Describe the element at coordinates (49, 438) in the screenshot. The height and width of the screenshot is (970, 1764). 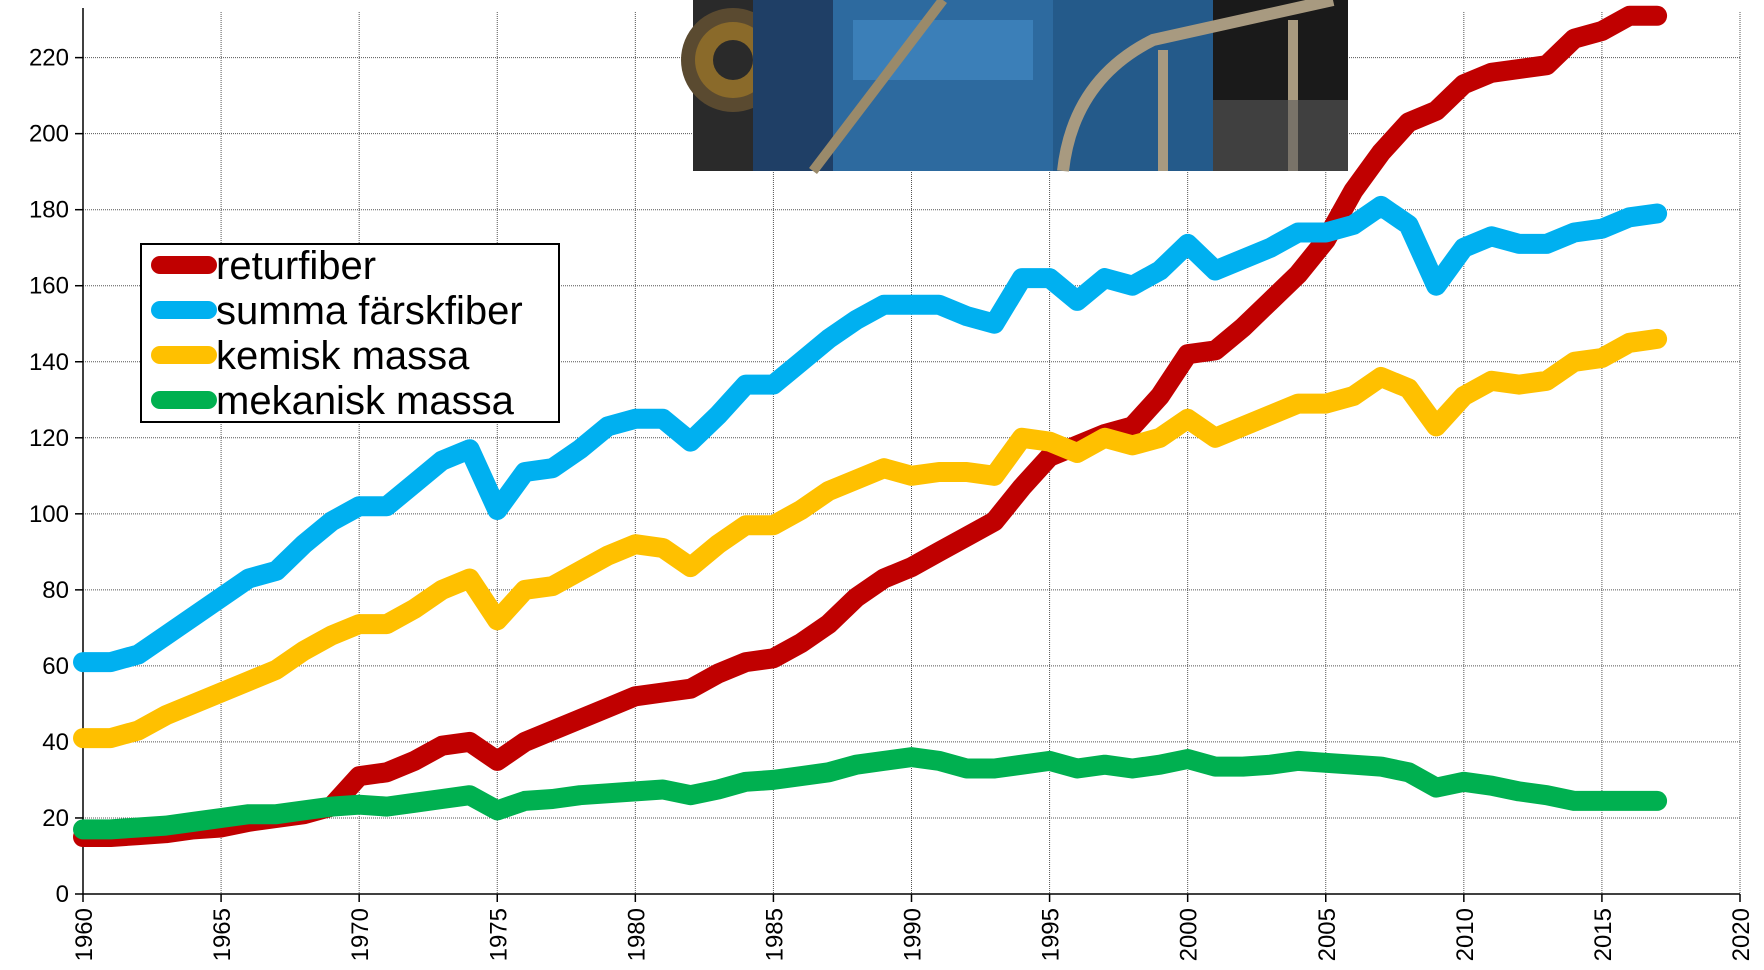
I see `y-tick-label-120: 120` at that location.